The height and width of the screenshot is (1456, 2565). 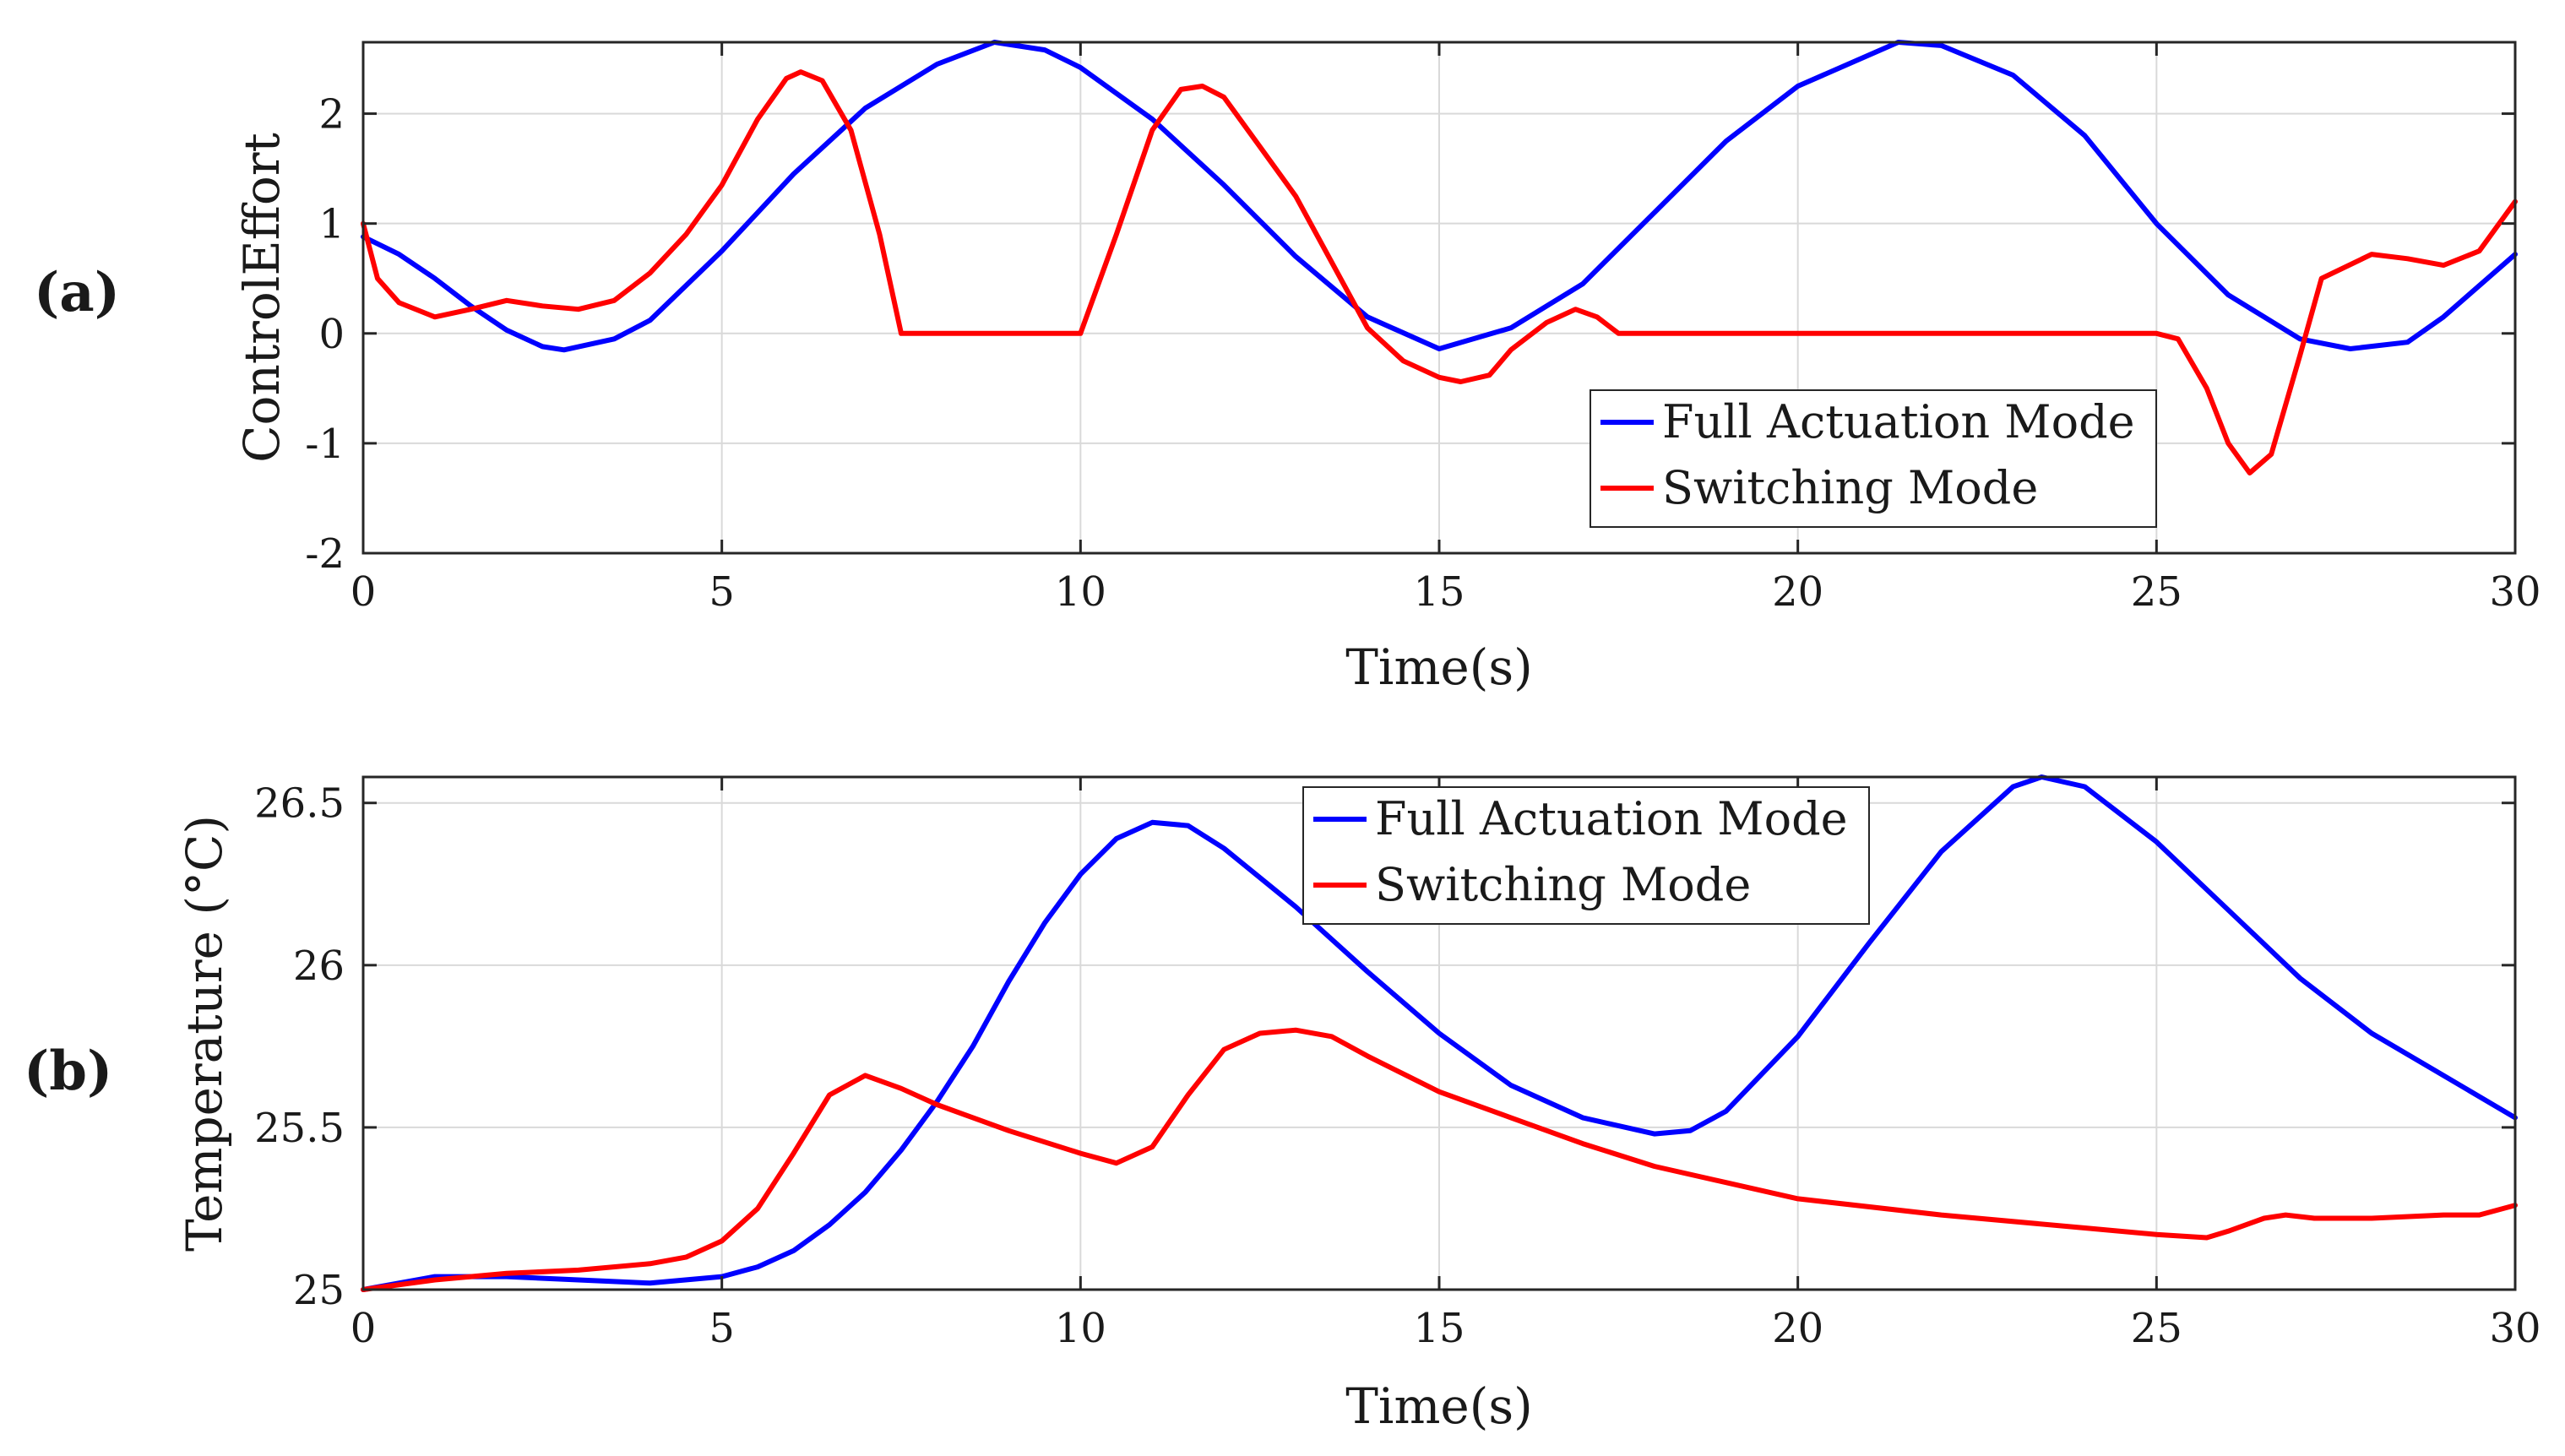 What do you see at coordinates (331, 115) in the screenshot?
I see `y-tick-label: 2` at bounding box center [331, 115].